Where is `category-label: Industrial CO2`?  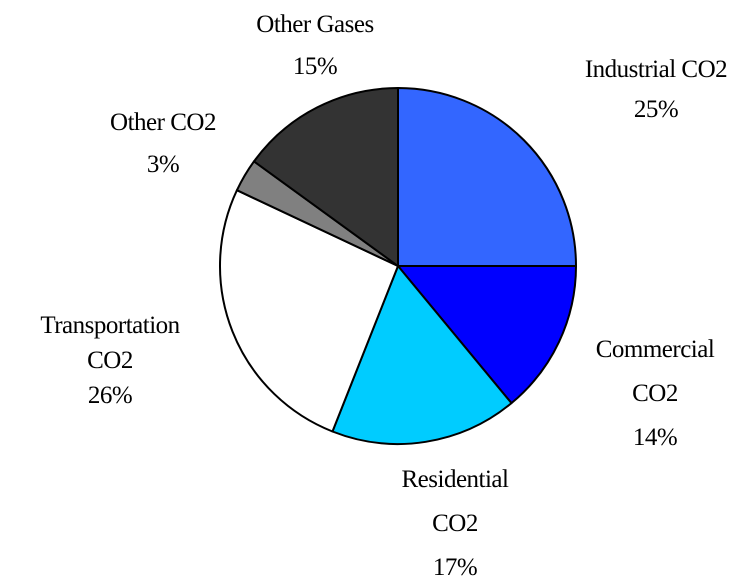 category-label: Industrial CO2 is located at coordinates (656, 69).